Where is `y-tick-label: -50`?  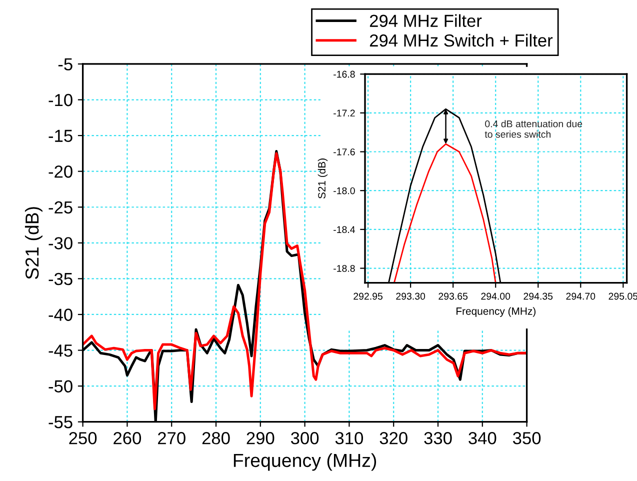 y-tick-label: -50 is located at coordinates (60, 386).